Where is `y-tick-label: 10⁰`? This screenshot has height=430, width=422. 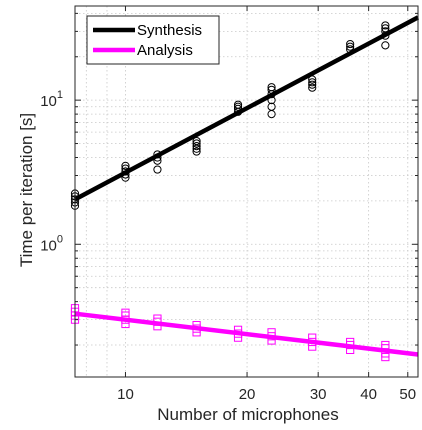 y-tick-label: 10⁰ is located at coordinates (51, 243).